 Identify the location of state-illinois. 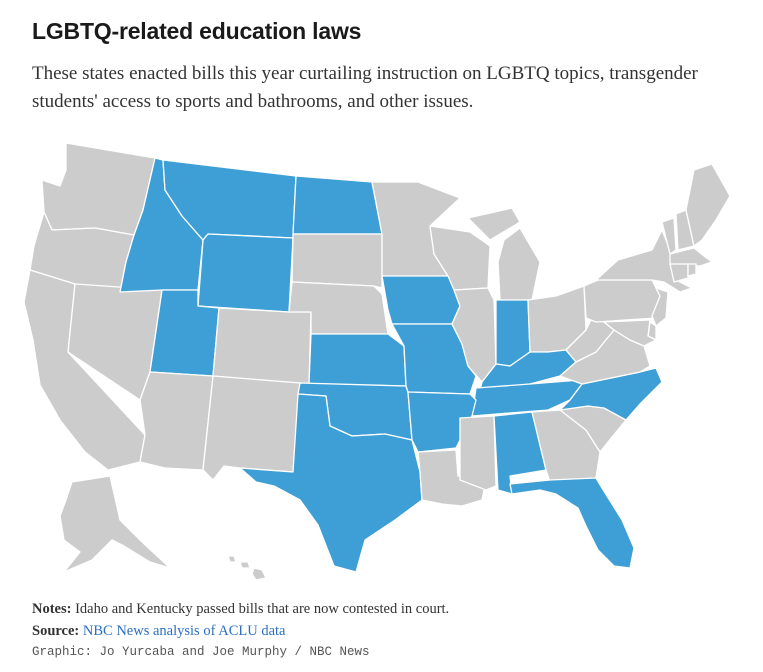
(474, 335).